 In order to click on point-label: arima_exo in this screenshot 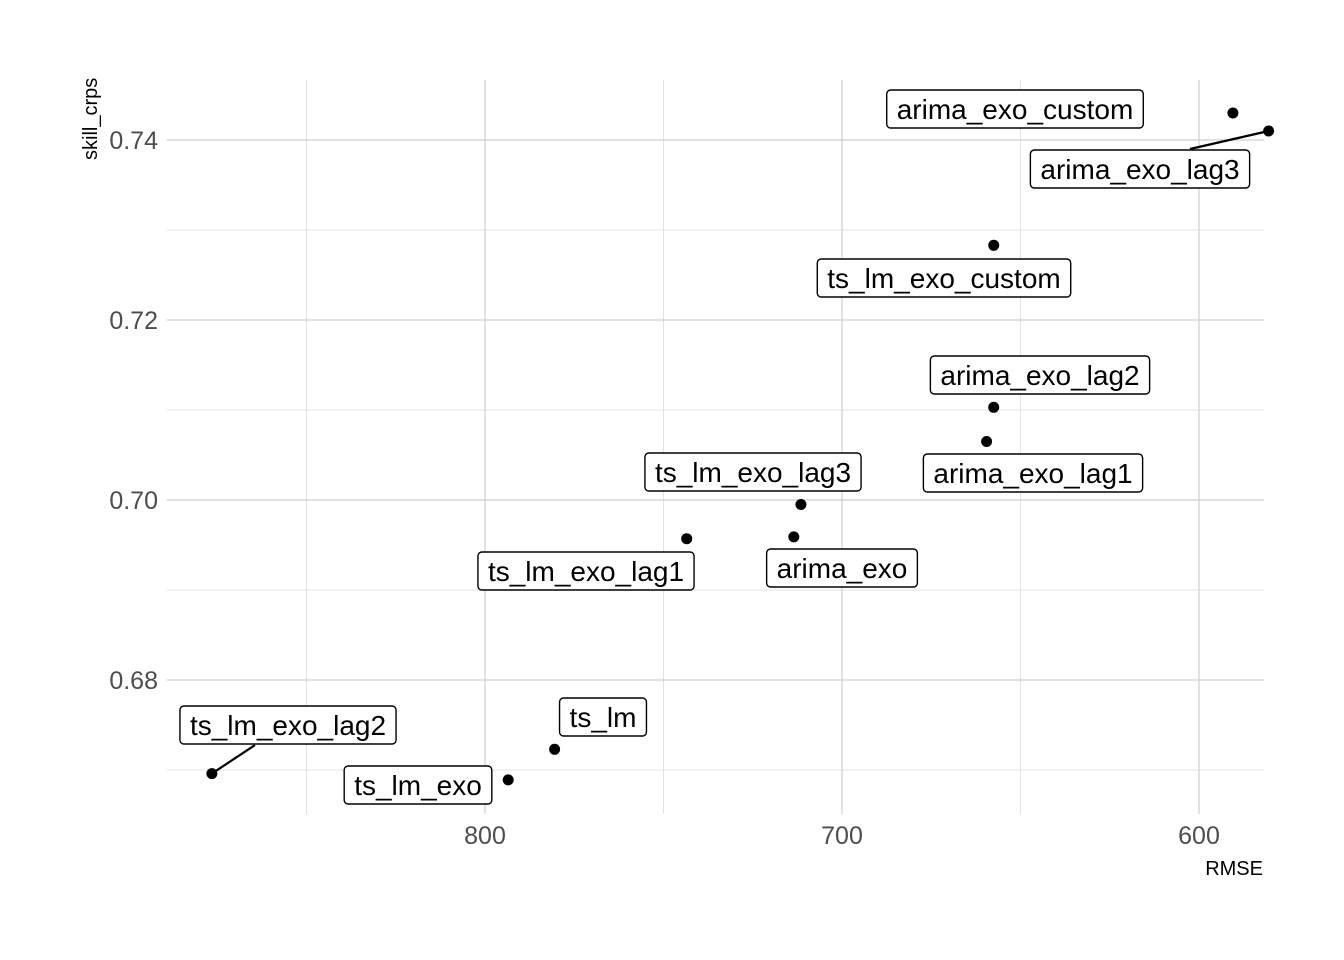, I will do `click(842, 568)`.